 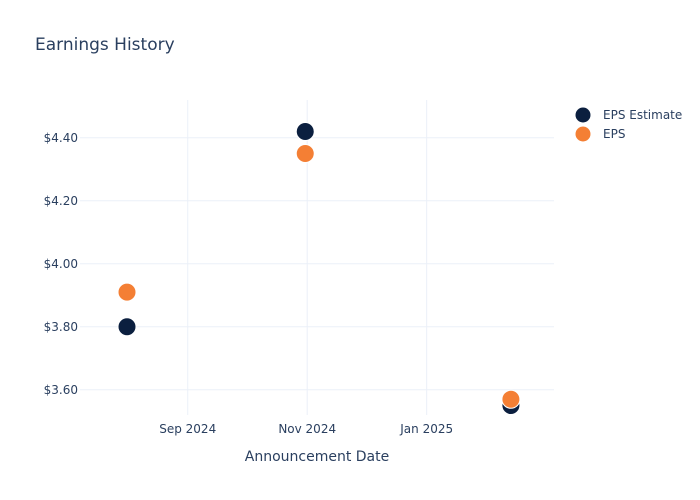 I want to click on x-tick-label: Jan 2025, so click(x=426, y=429).